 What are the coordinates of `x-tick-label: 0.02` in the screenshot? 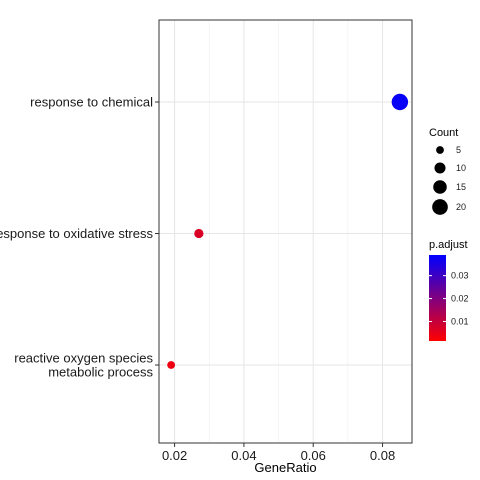 It's located at (174, 455).